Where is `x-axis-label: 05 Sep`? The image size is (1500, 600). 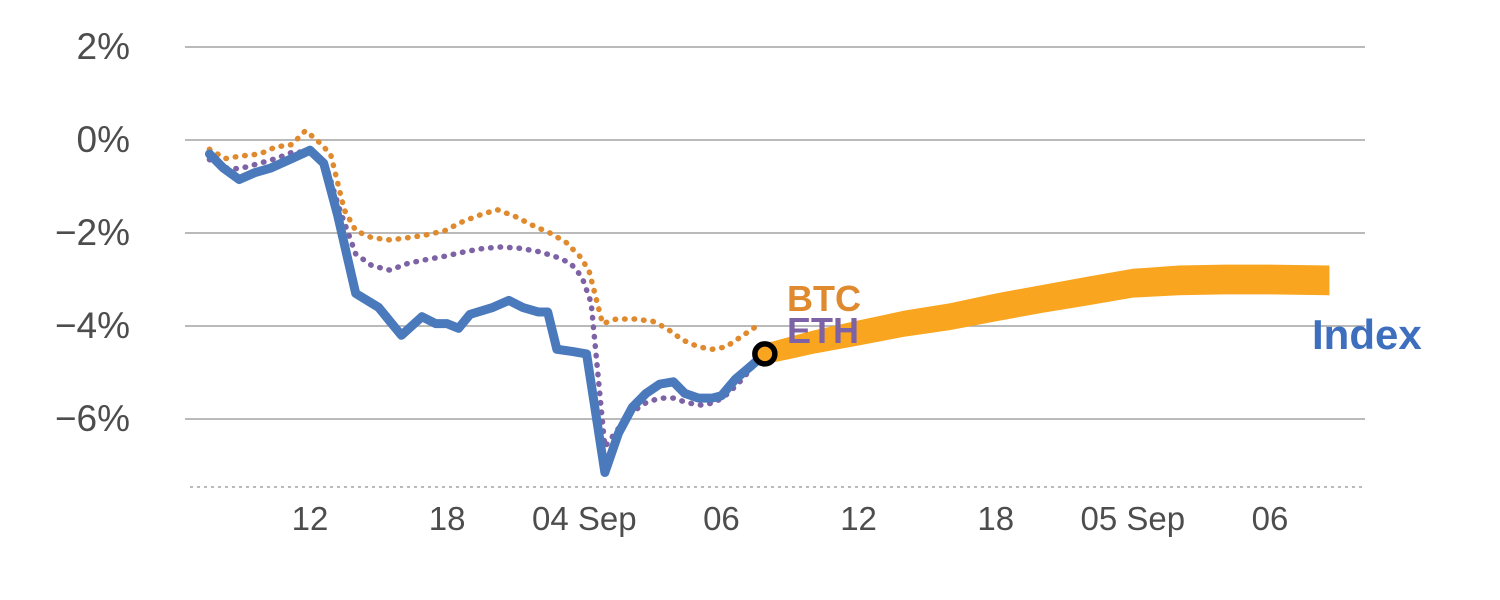
x-axis-label: 05 Sep is located at coordinates (1133, 518).